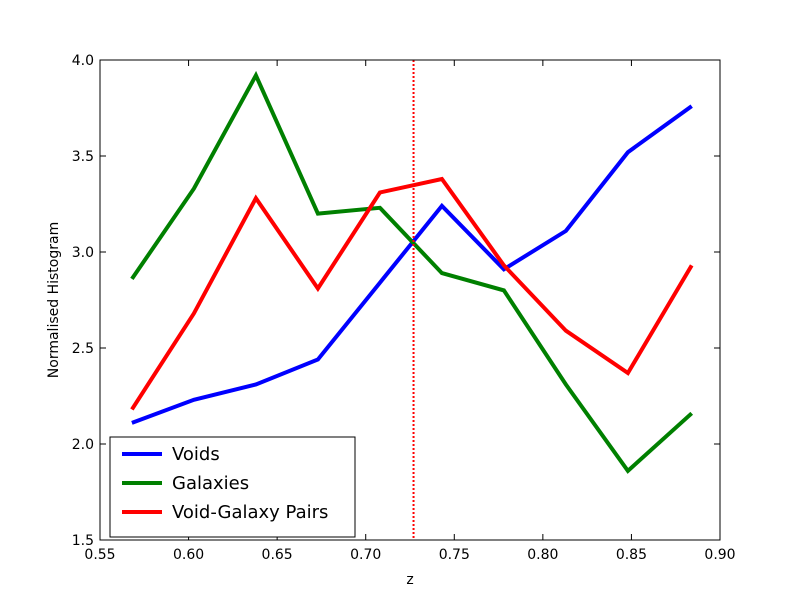 This screenshot has width=800, height=600. What do you see at coordinates (196, 454) in the screenshot?
I see `legend-entry: Voids` at bounding box center [196, 454].